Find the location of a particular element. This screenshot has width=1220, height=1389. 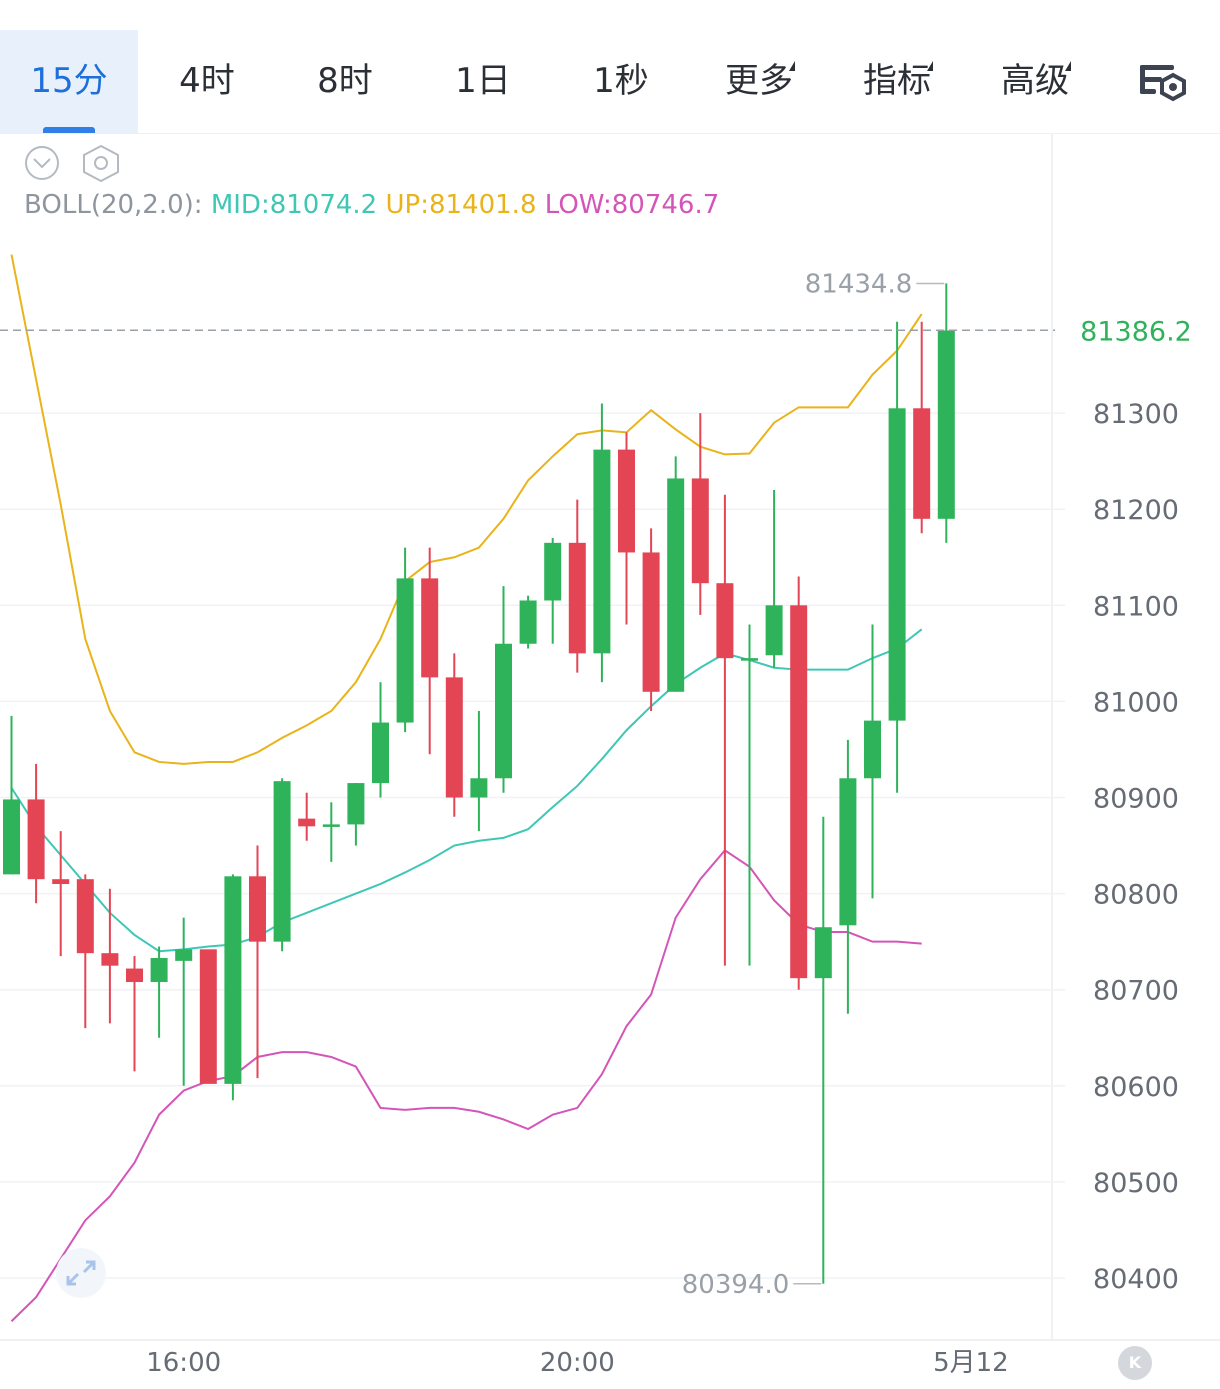

y-tick-label: 81200 is located at coordinates (1136, 510).